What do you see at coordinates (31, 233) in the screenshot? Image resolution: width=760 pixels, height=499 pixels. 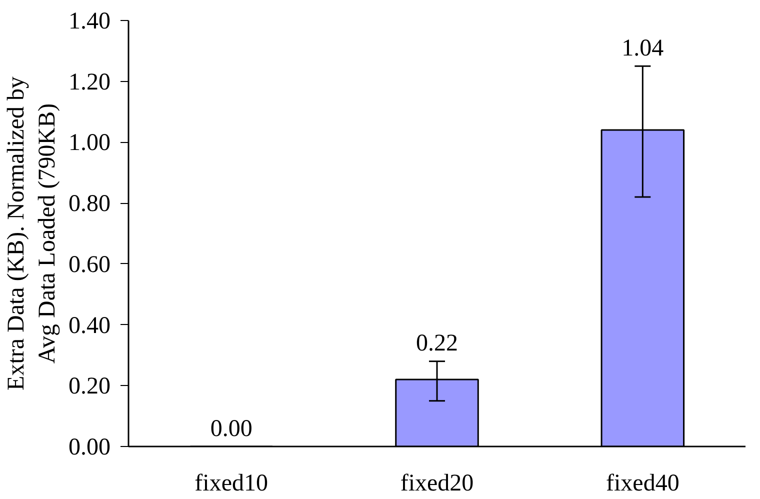 I see `y-axis-title: Extra Data (KB). Normalized by Avg Data Loaded (790KB)` at bounding box center [31, 233].